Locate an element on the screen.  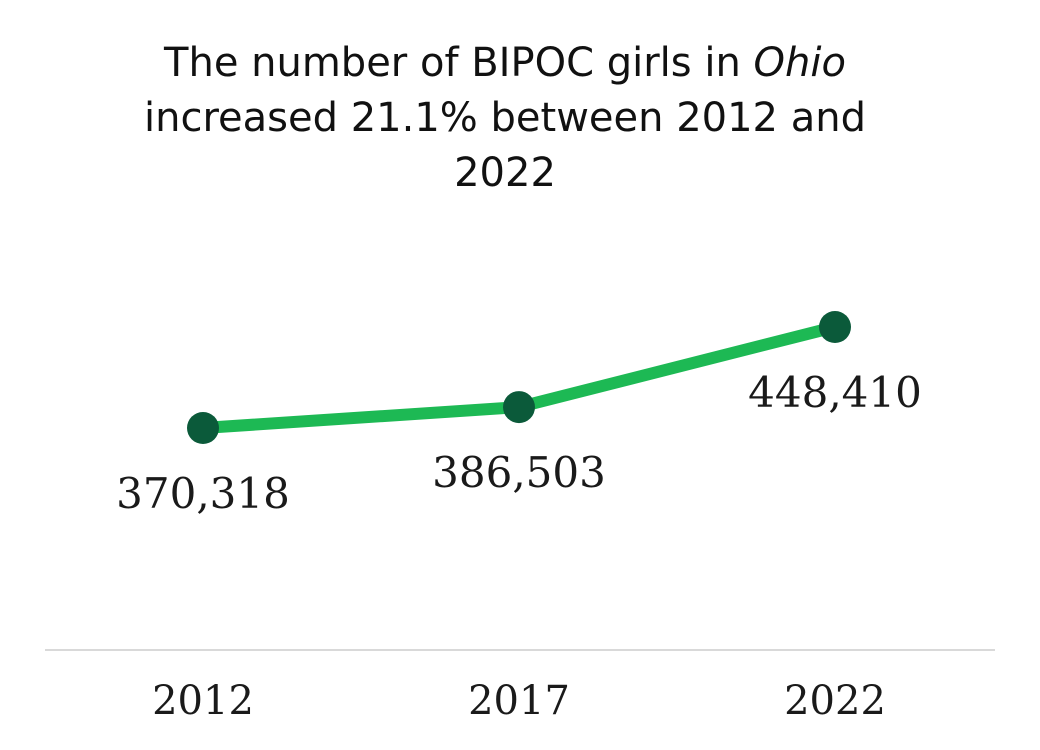
data-label-2022: 448,410 is located at coordinates (835, 392).